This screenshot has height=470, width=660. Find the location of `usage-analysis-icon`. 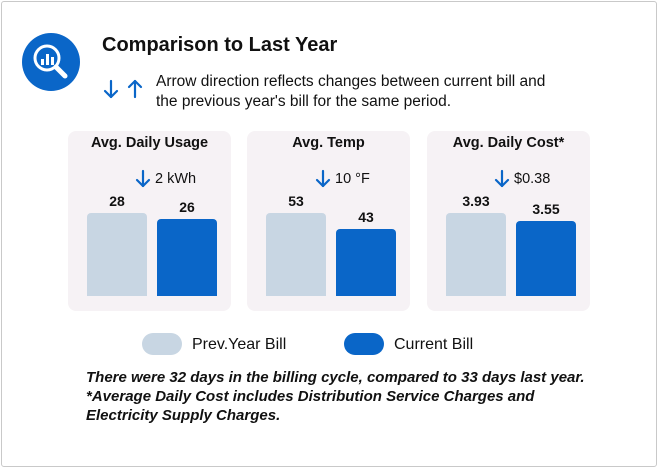

usage-analysis-icon is located at coordinates (51, 62).